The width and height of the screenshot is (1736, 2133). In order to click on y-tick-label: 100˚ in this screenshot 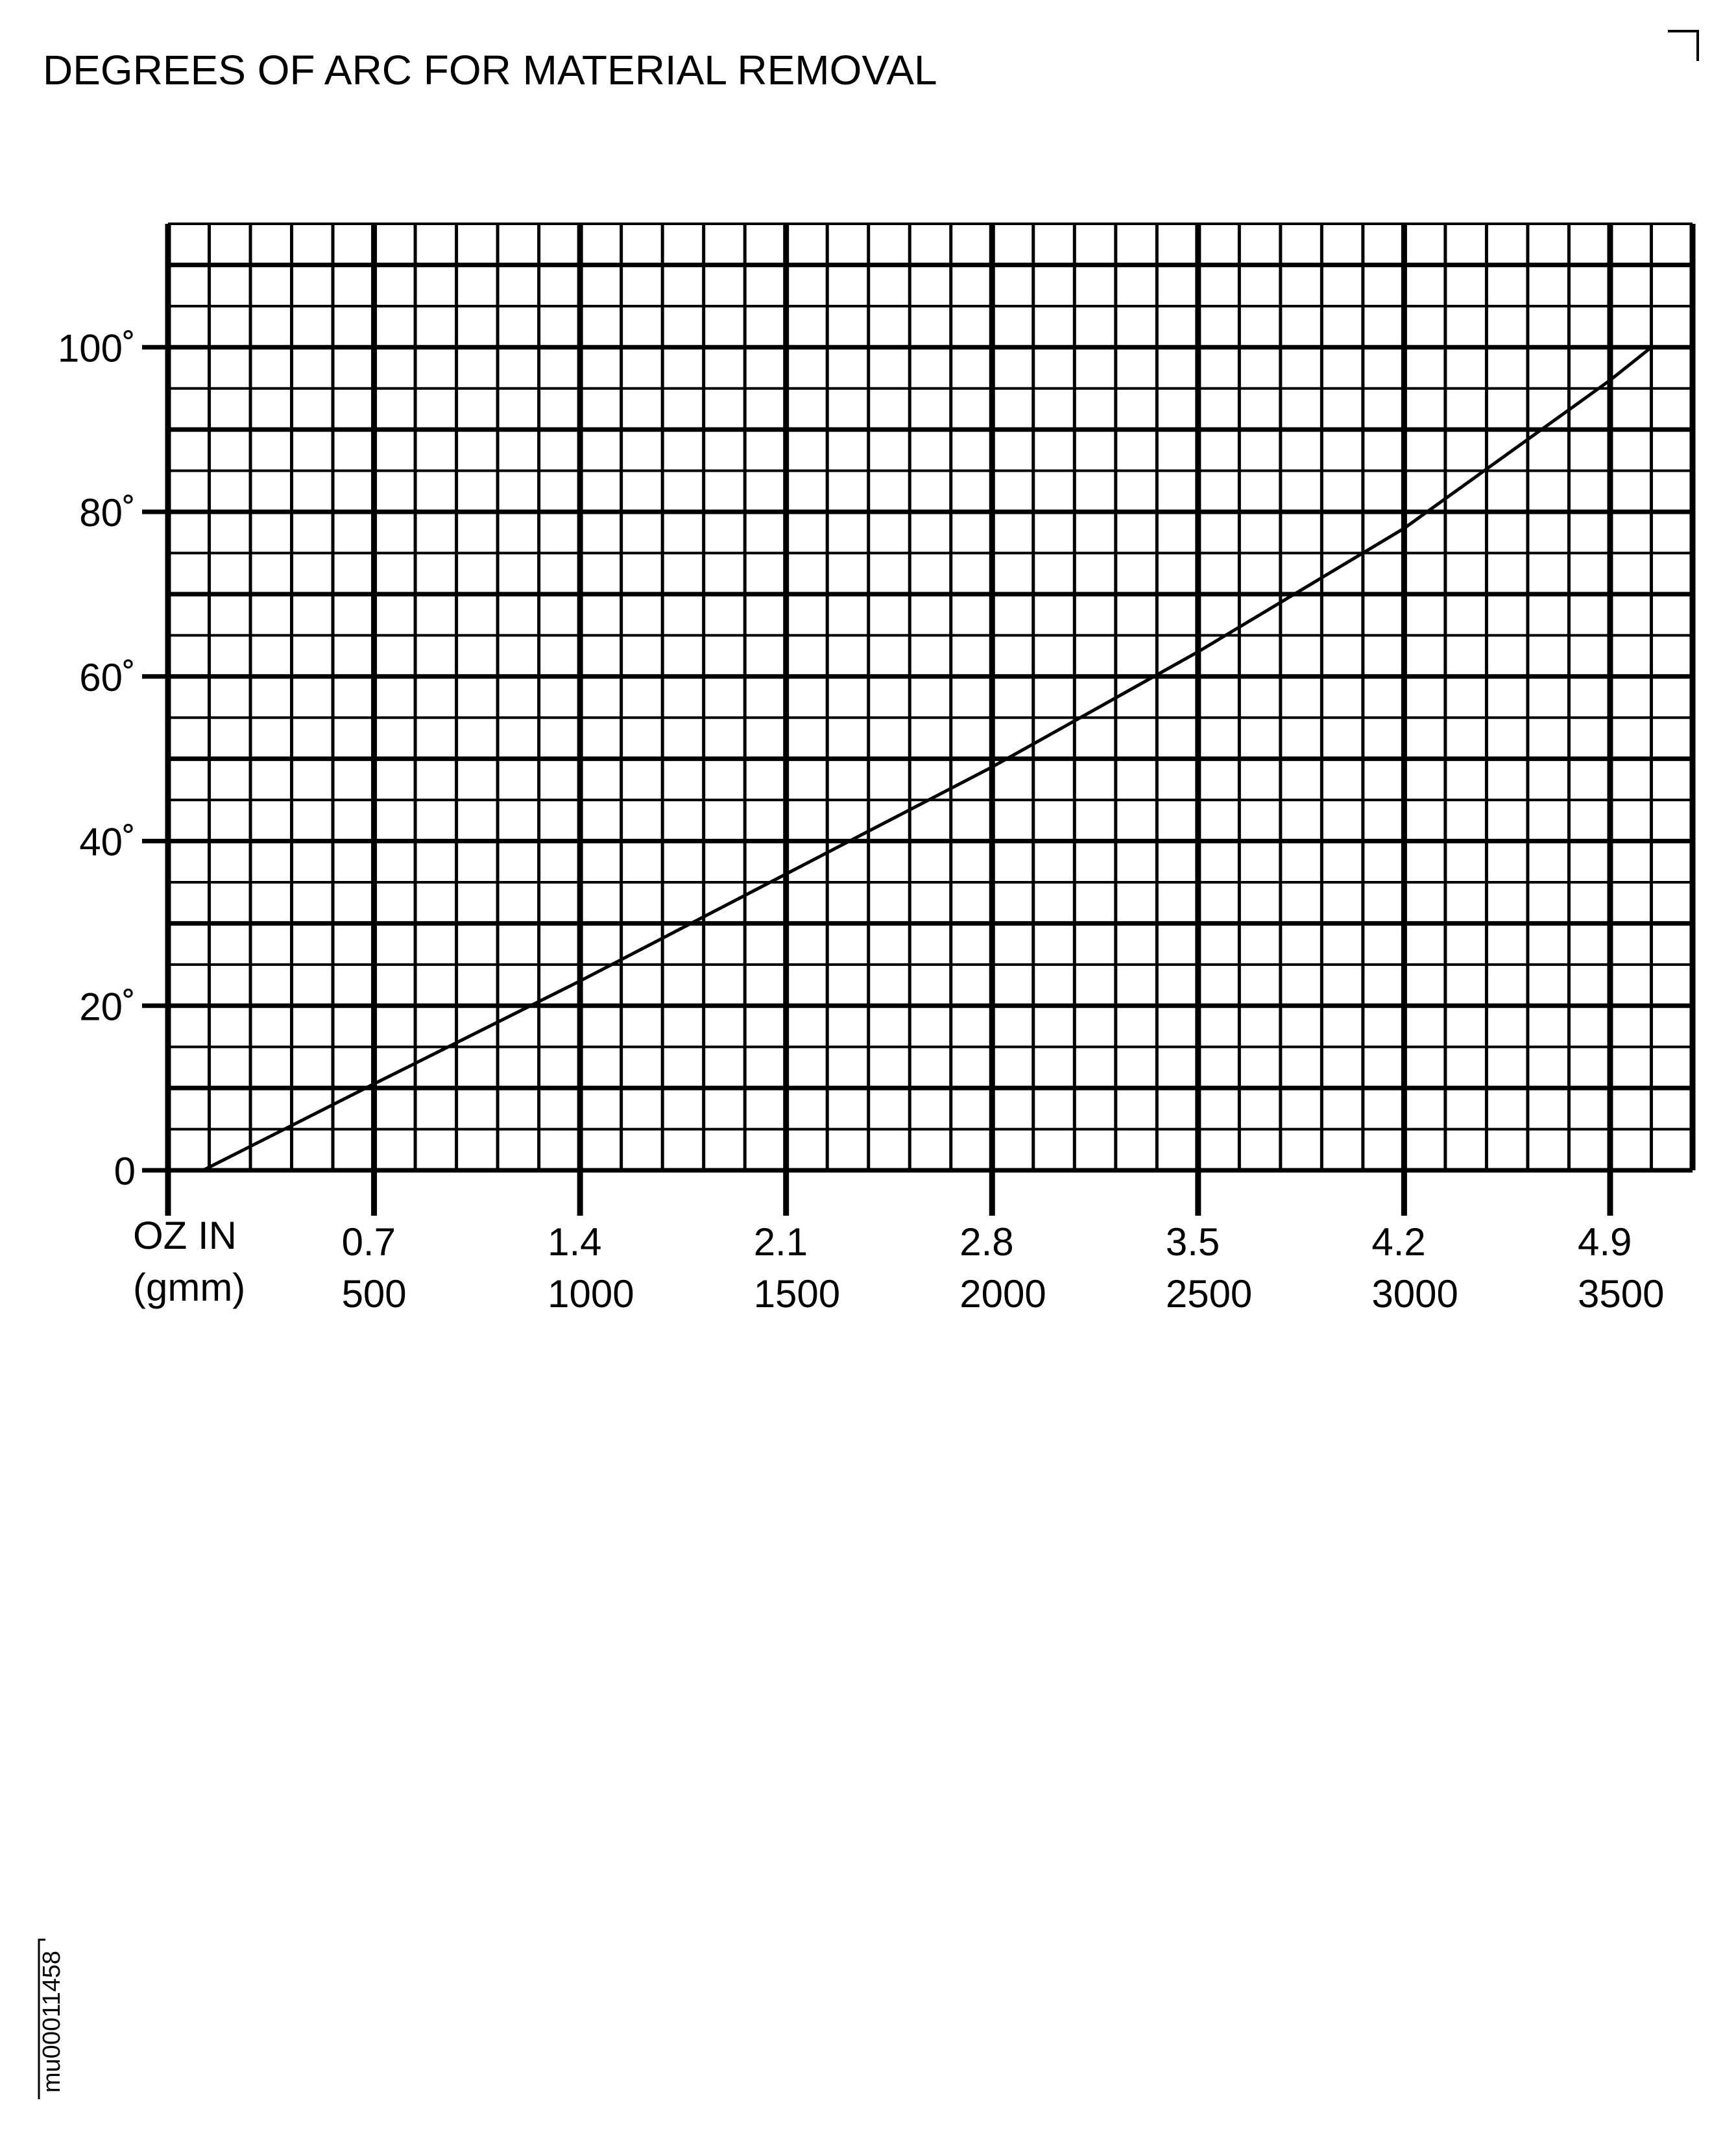, I will do `click(97, 348)`.